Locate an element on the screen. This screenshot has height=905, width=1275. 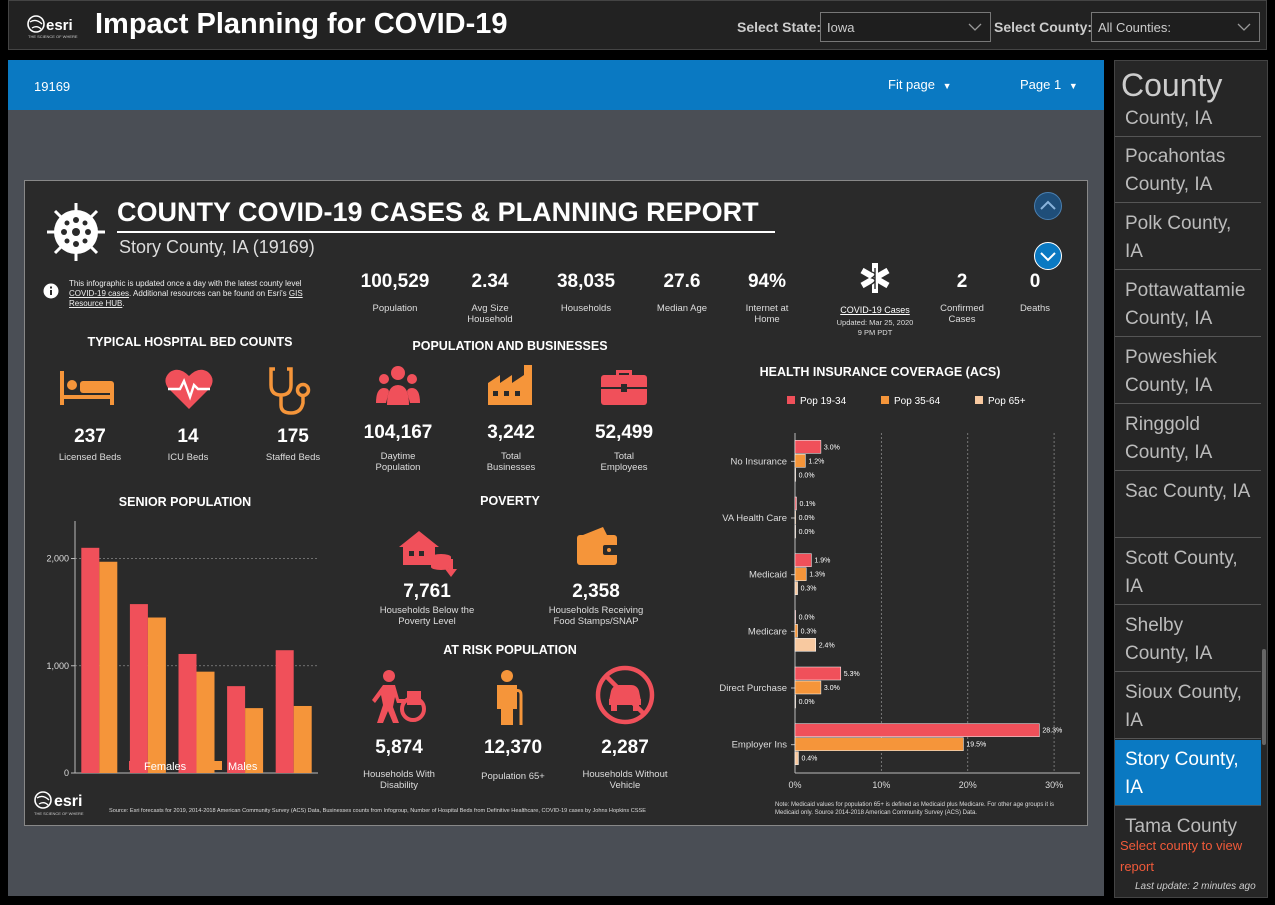
data-label: 1.9% is located at coordinates (822, 561).